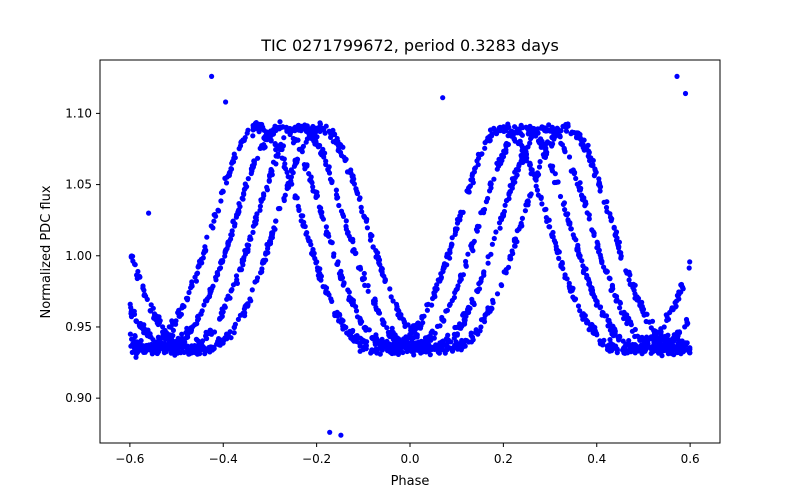 Image resolution: width=800 pixels, height=500 pixels. Describe the element at coordinates (78, 327) in the screenshot. I see `y-tick-label: 0.95` at that location.